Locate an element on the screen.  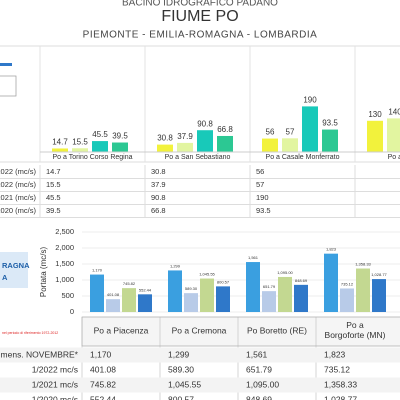
table-cell: 56 is located at coordinates (260, 171).